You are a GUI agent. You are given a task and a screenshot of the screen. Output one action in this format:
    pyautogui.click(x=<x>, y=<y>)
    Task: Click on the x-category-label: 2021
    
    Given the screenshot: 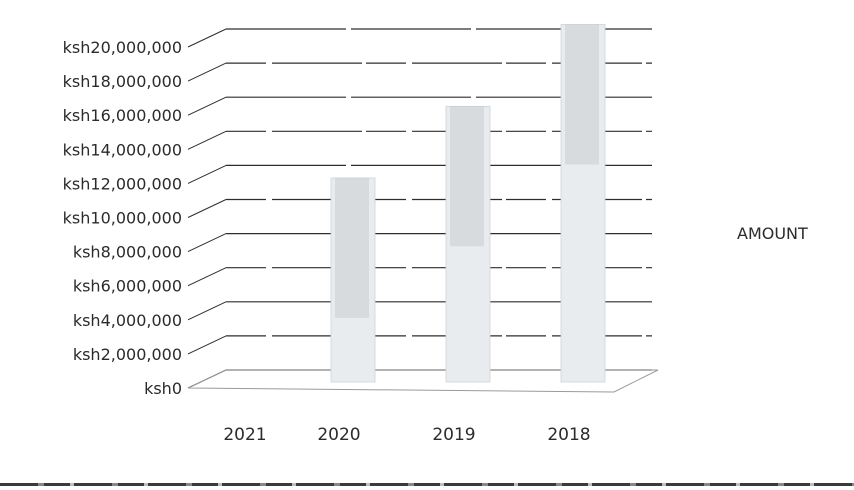 What is the action you would take?
    pyautogui.click(x=244, y=435)
    